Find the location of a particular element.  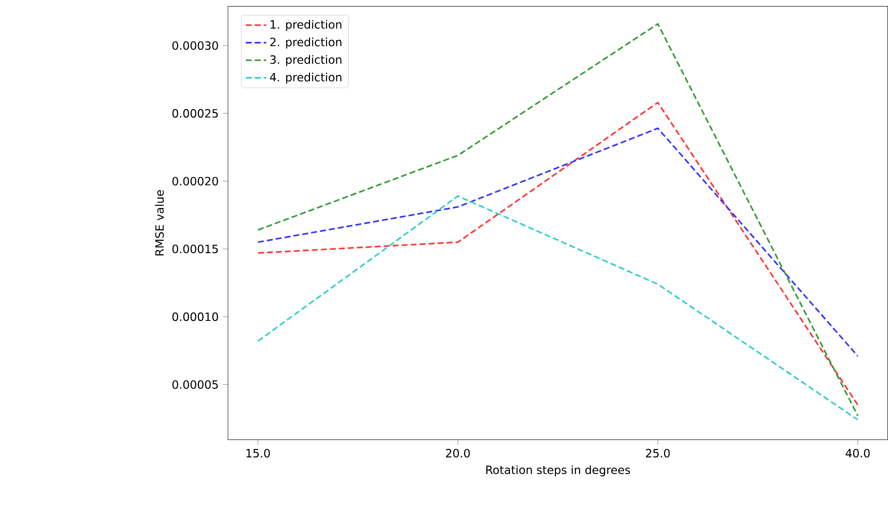

y-tick-label: 0.00025 is located at coordinates (195, 113).